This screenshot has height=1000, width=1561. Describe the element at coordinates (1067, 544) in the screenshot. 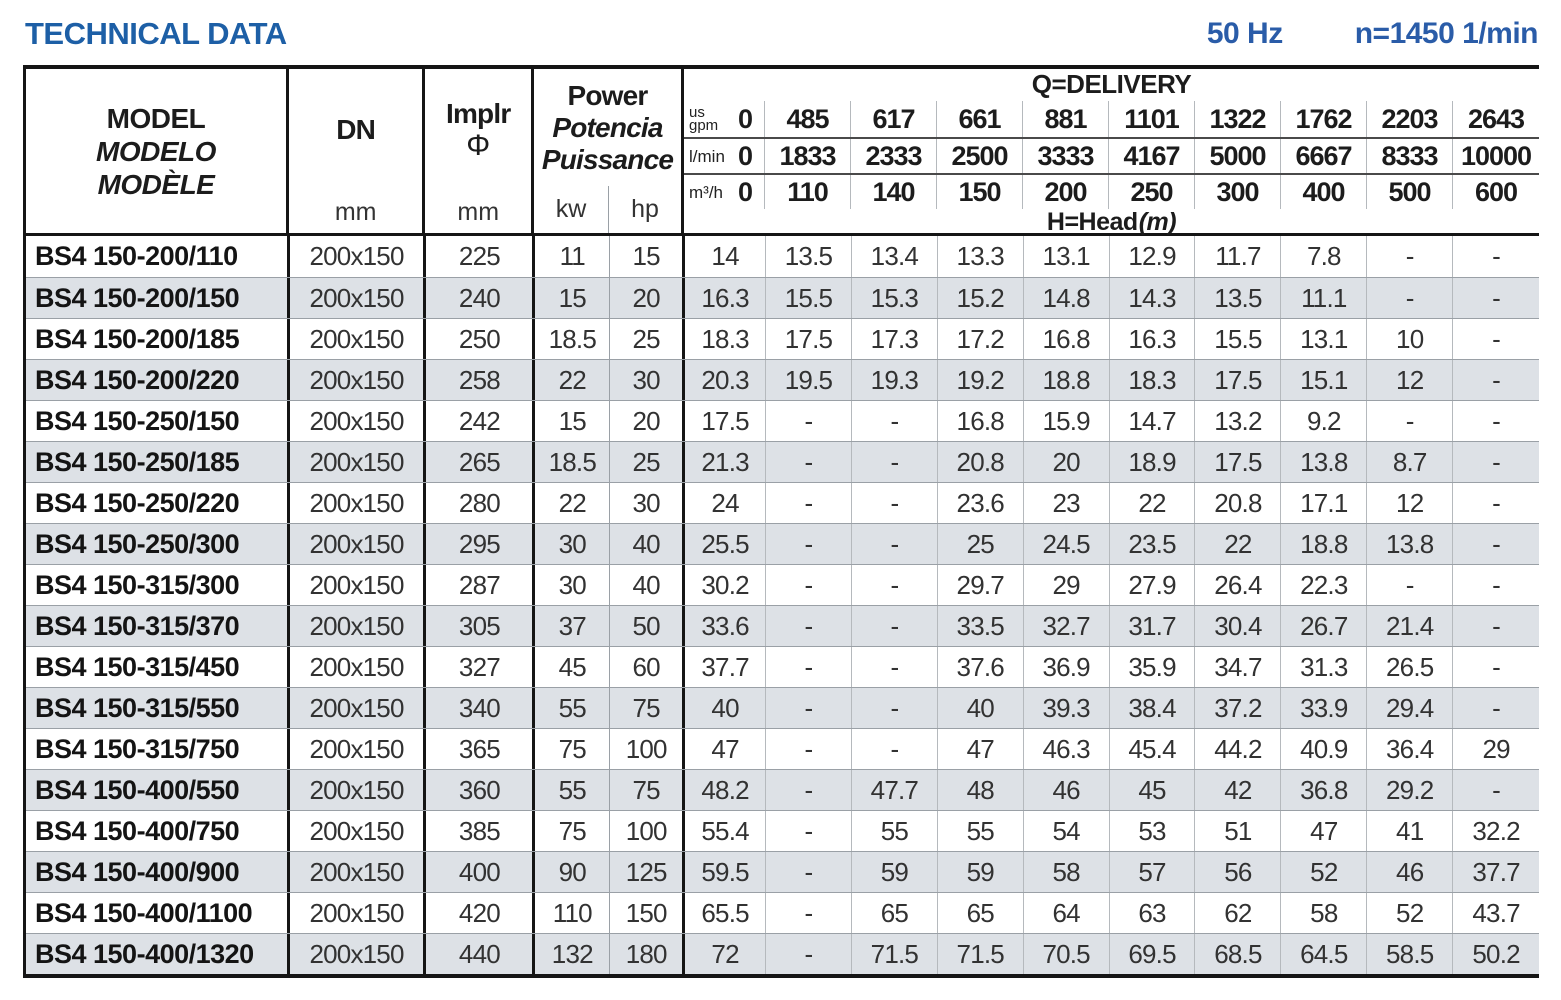

I see `head-value-cell: 24.5` at that location.